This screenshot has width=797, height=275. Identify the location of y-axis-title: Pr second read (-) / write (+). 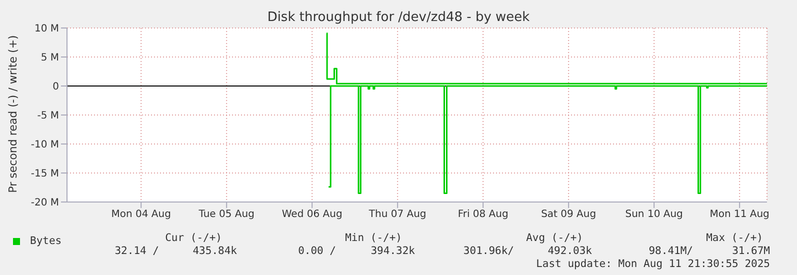
(13, 114).